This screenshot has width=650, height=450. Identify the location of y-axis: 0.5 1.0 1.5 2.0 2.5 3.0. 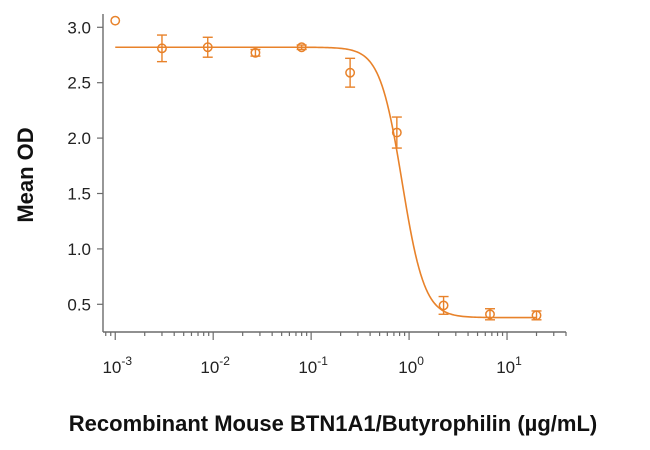
(85, 173).